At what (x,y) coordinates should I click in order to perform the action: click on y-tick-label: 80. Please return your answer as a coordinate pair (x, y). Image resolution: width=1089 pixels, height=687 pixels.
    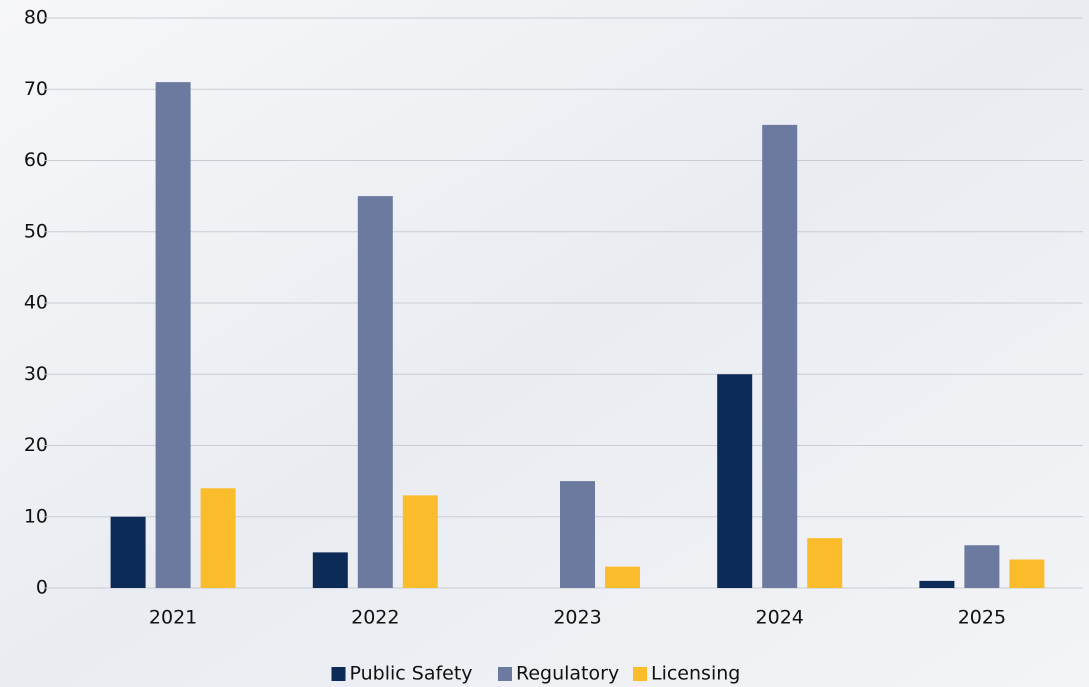
    Looking at the image, I should click on (36, 18).